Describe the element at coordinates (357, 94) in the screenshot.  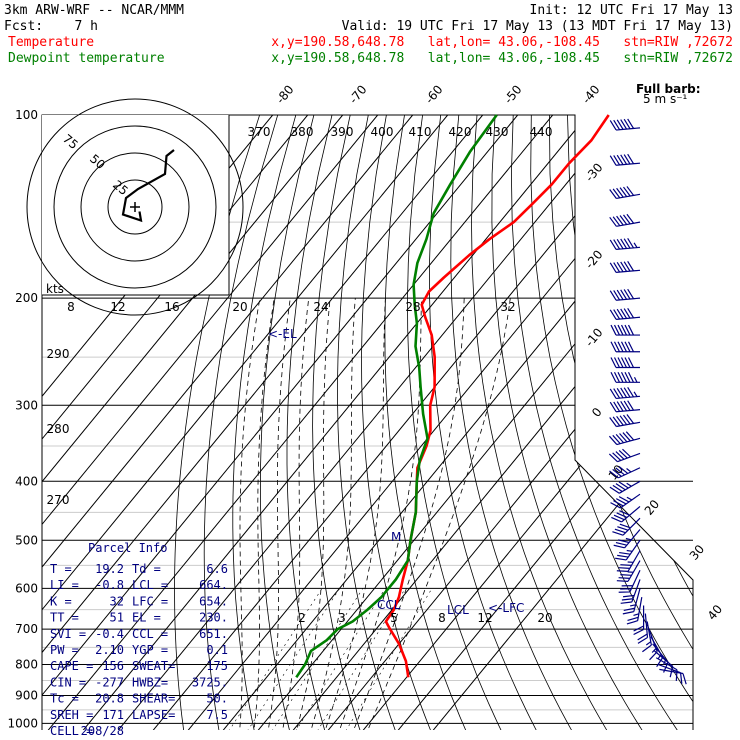
I see `temperature-tick-label: -70` at that location.